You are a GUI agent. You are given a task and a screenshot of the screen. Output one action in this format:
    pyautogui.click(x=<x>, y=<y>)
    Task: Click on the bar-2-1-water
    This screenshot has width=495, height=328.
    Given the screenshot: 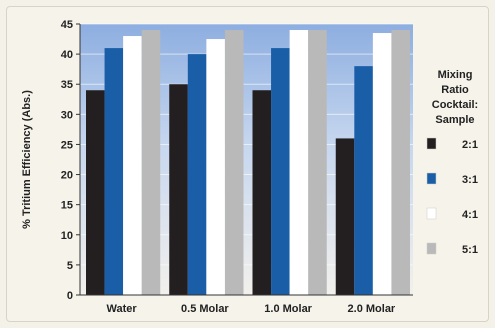 What is the action you would take?
    pyautogui.click(x=95, y=192)
    